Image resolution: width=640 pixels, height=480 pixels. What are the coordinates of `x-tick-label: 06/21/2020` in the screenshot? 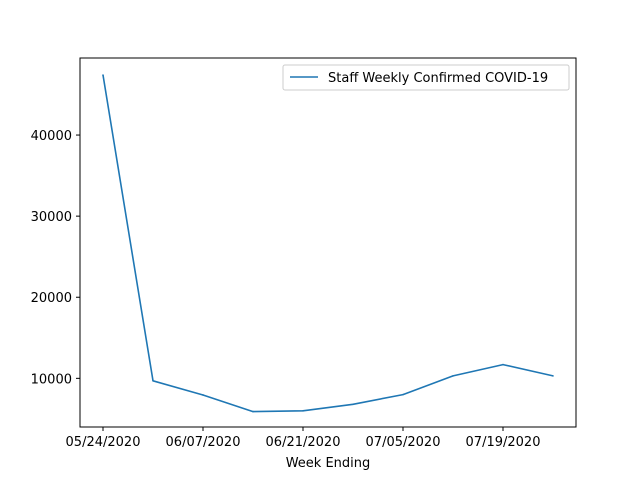 It's located at (303, 442).